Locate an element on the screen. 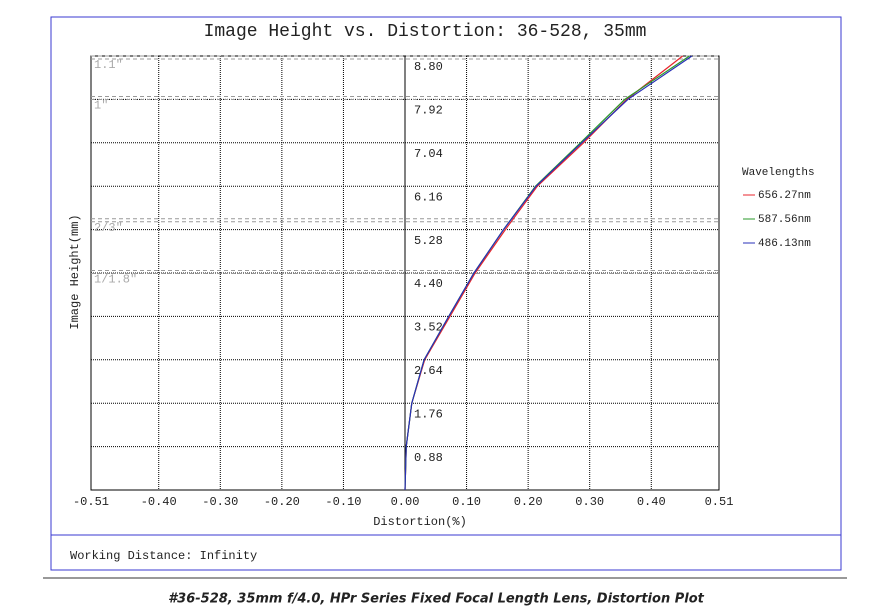  sensor-label: 1.1" is located at coordinates (108, 65).